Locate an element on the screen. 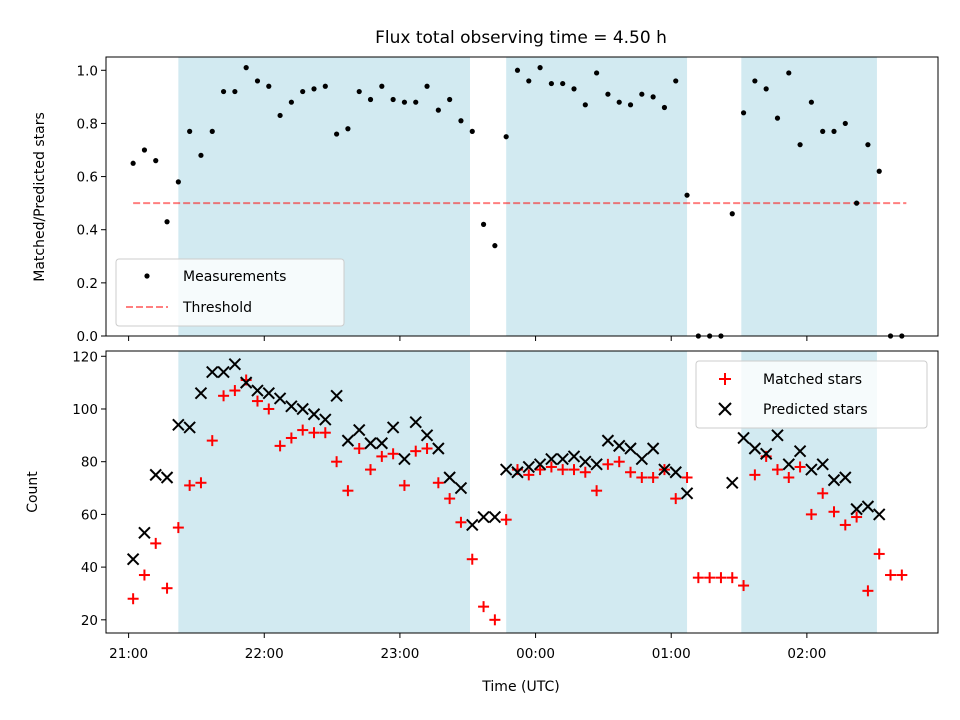 The width and height of the screenshot is (960, 720). x-tick-label: 00:00 is located at coordinates (535, 654).